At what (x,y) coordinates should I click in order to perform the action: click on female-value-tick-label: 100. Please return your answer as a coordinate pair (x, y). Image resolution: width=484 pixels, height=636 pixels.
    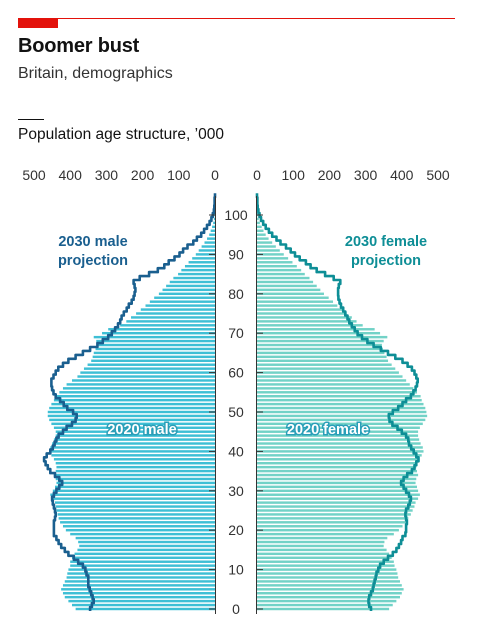
    Looking at the image, I should click on (294, 175).